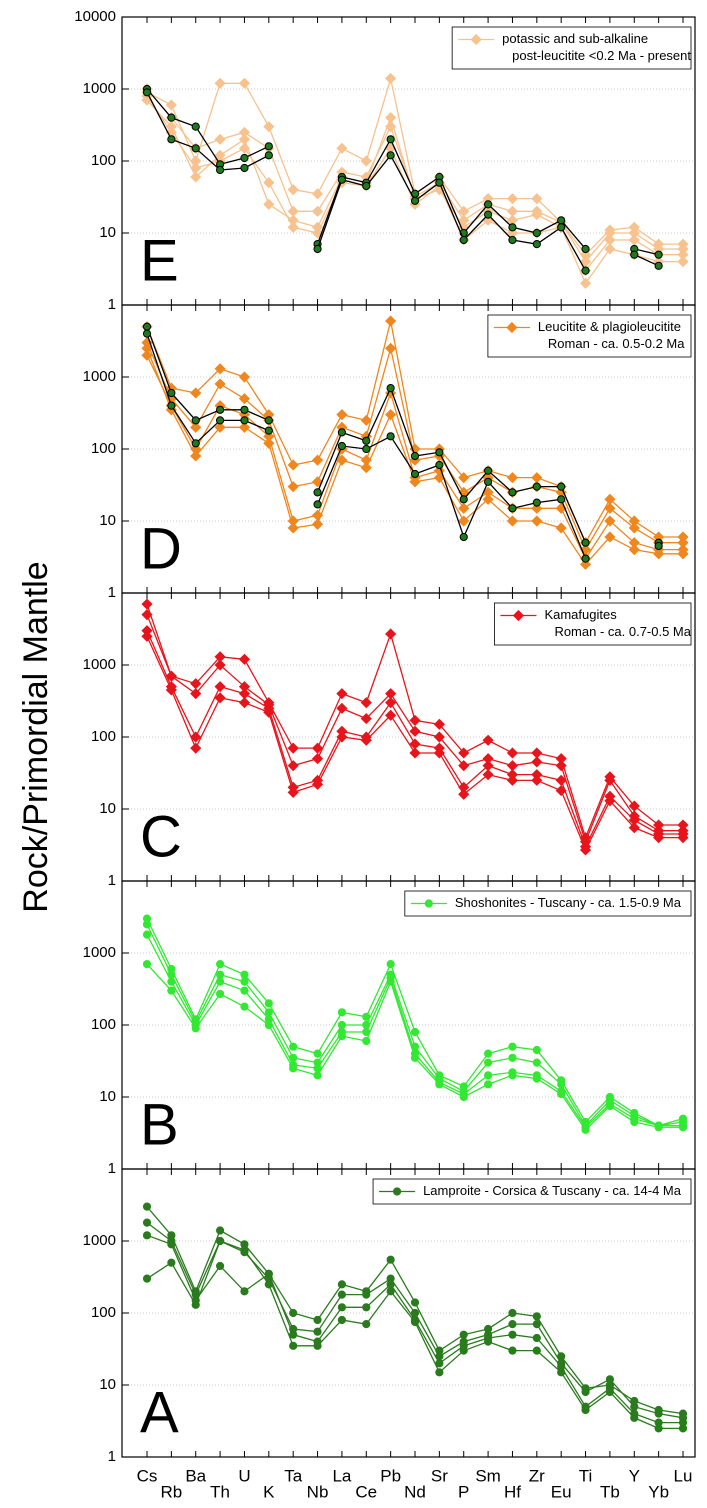  What do you see at coordinates (366, 1491) in the screenshot?
I see `x-tick-label: Ce` at bounding box center [366, 1491].